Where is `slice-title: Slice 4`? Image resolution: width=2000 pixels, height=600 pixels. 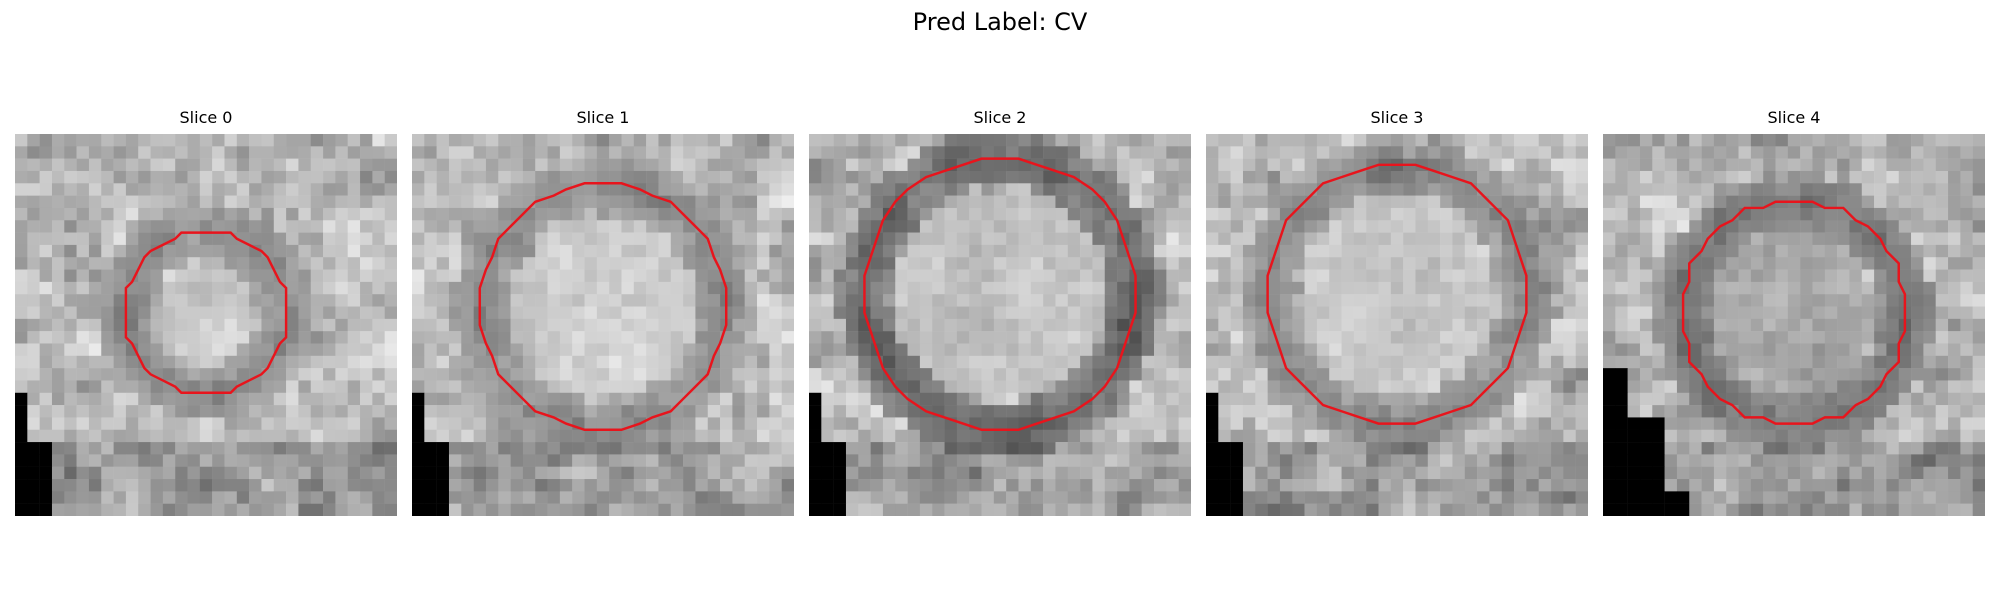
slice-title: Slice 4 is located at coordinates (1794, 118).